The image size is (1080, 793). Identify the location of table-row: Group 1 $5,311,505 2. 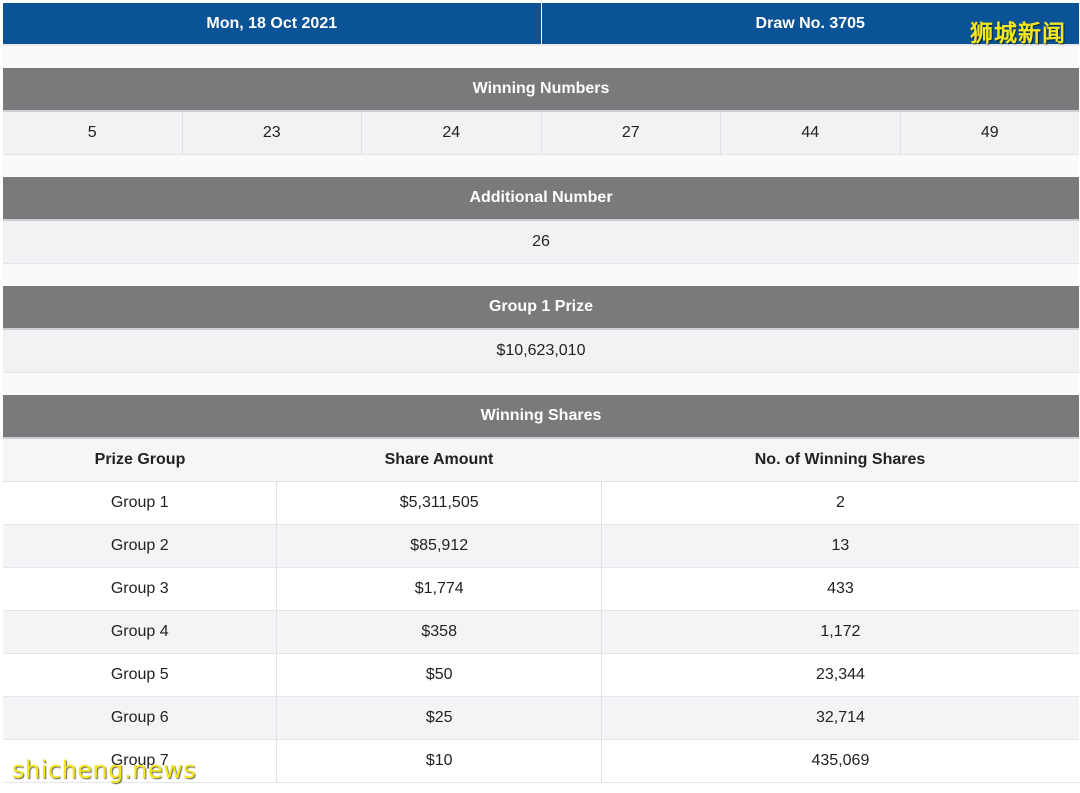
(541, 503).